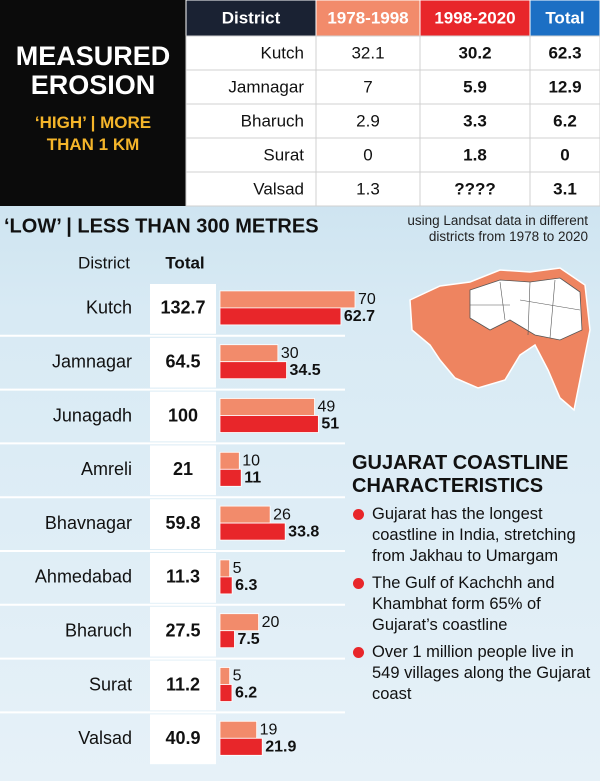 The width and height of the screenshot is (600, 781). What do you see at coordinates (564, 17) in the screenshot?
I see `table-header: Total` at bounding box center [564, 17].